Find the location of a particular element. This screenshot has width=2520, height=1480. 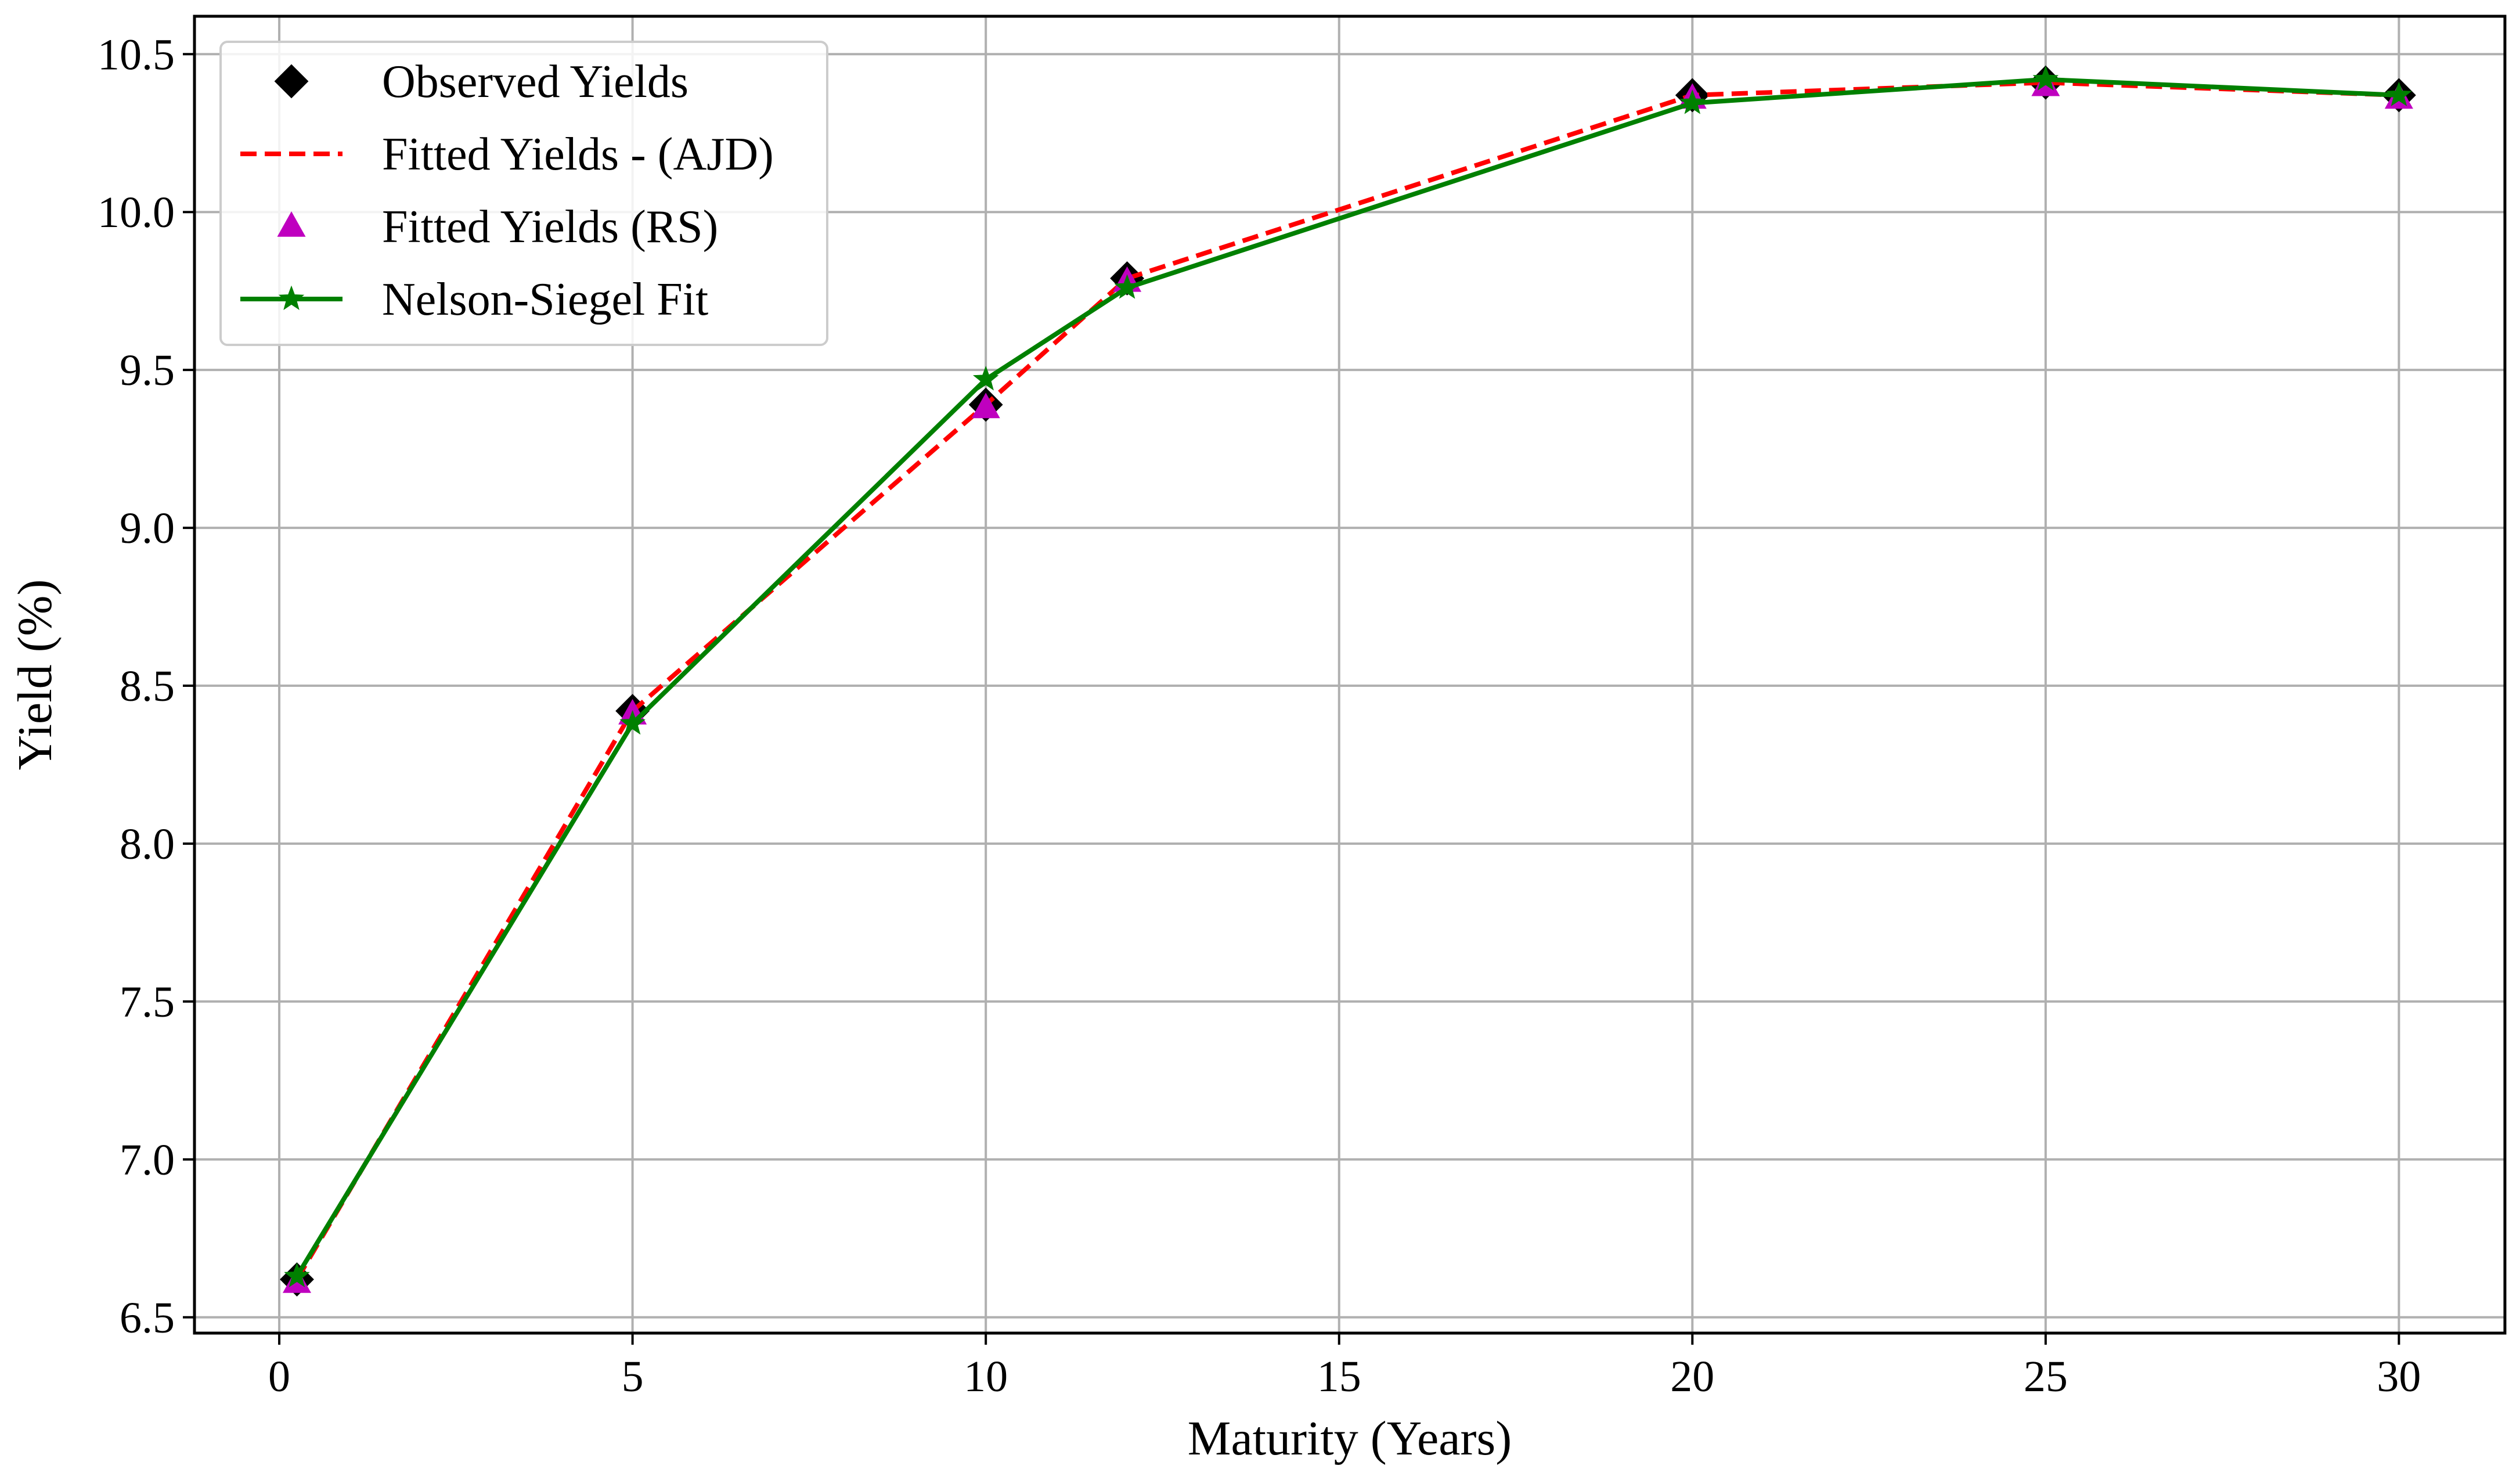

x-tick-label: 30 is located at coordinates (2399, 1376).